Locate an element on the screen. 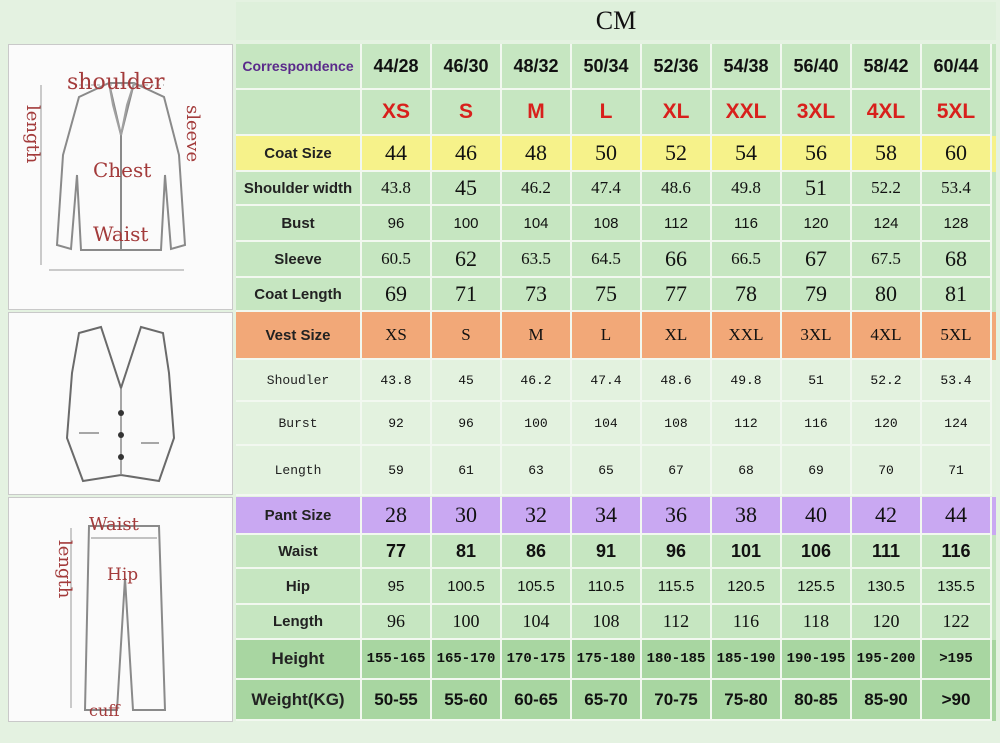 The image size is (1000, 743). coat-label-waist: Waist is located at coordinates (120, 234).